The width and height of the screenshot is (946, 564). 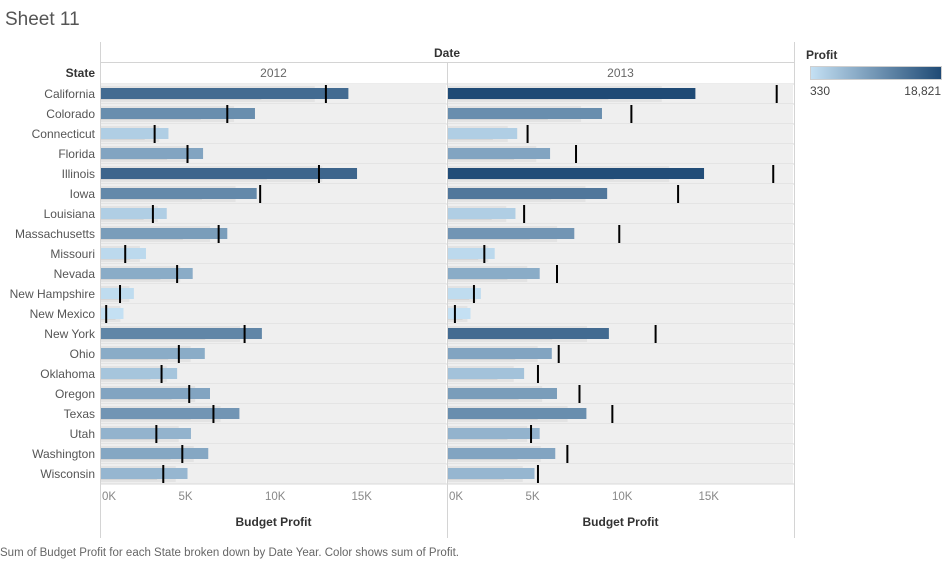 I want to click on bar-nevada-2012, so click(x=147, y=273).